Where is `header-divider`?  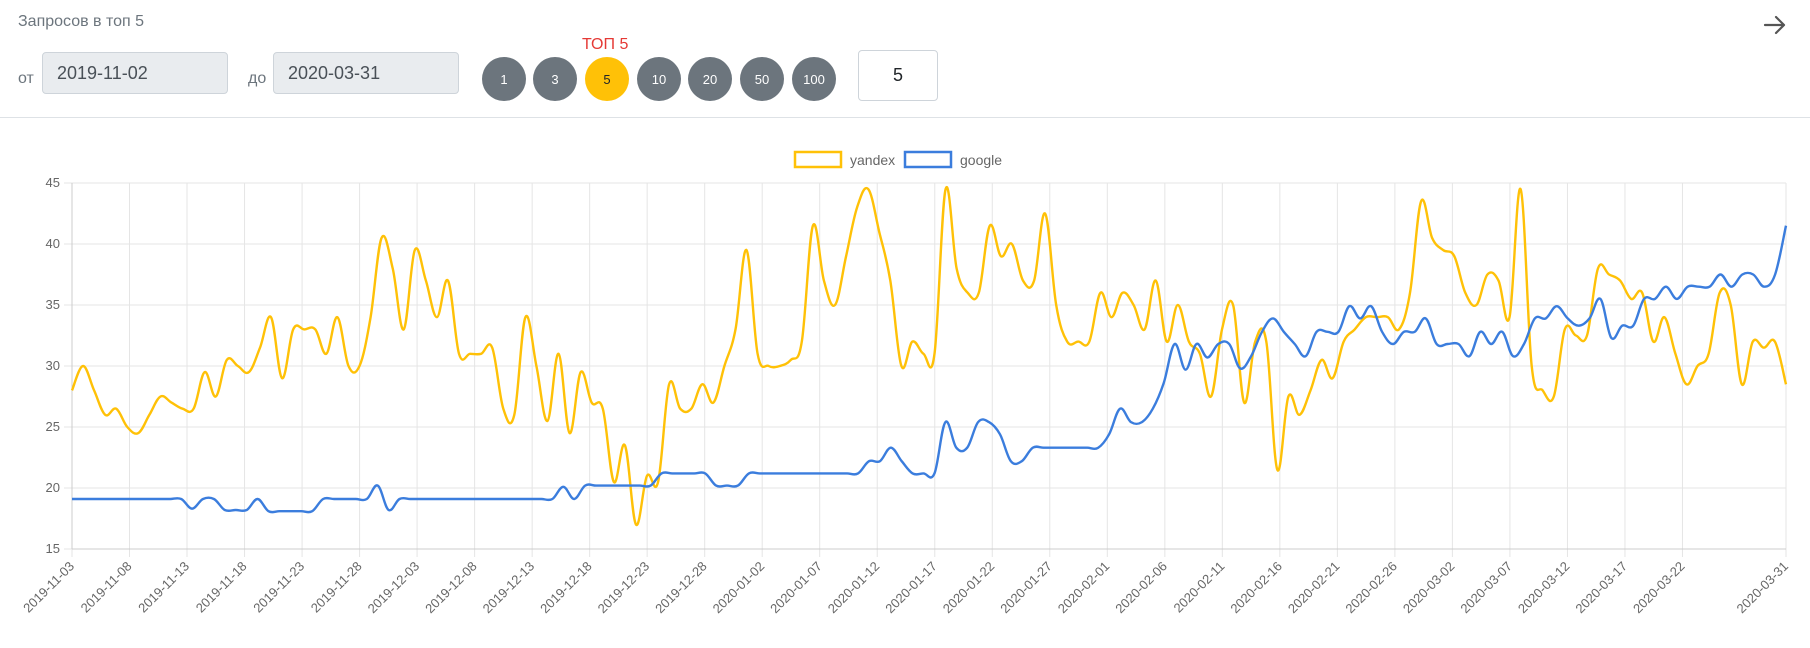 header-divider is located at coordinates (905, 117).